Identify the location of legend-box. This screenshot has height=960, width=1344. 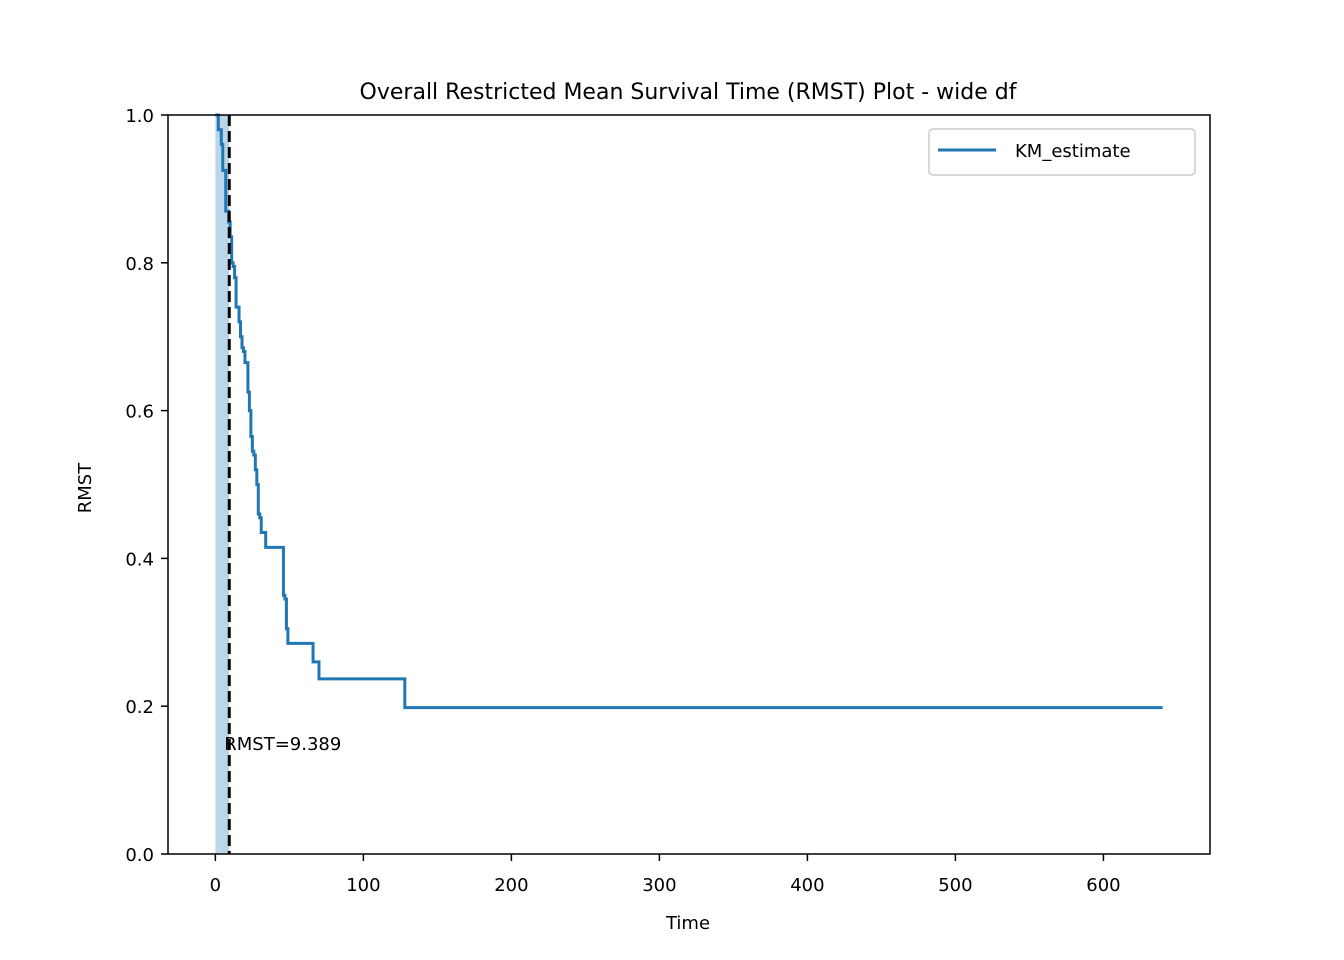
(1062, 152).